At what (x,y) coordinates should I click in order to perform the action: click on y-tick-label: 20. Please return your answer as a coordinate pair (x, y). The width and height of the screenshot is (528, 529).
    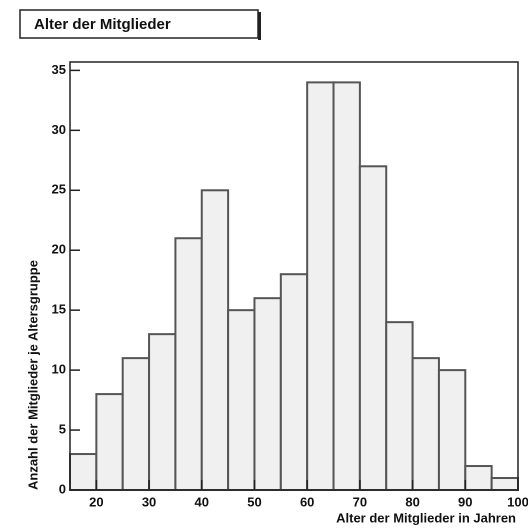
    Looking at the image, I should click on (59, 249).